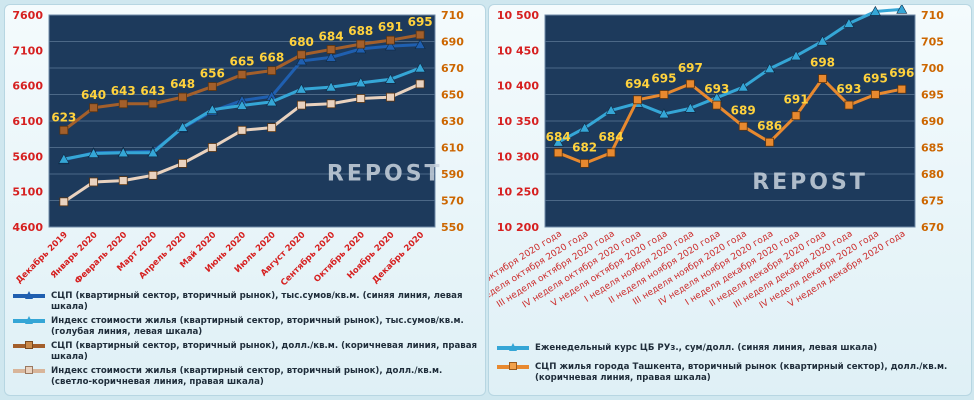 The width and height of the screenshot is (974, 400). I want to click on legend-swatch-orange-square, so click(513, 366).